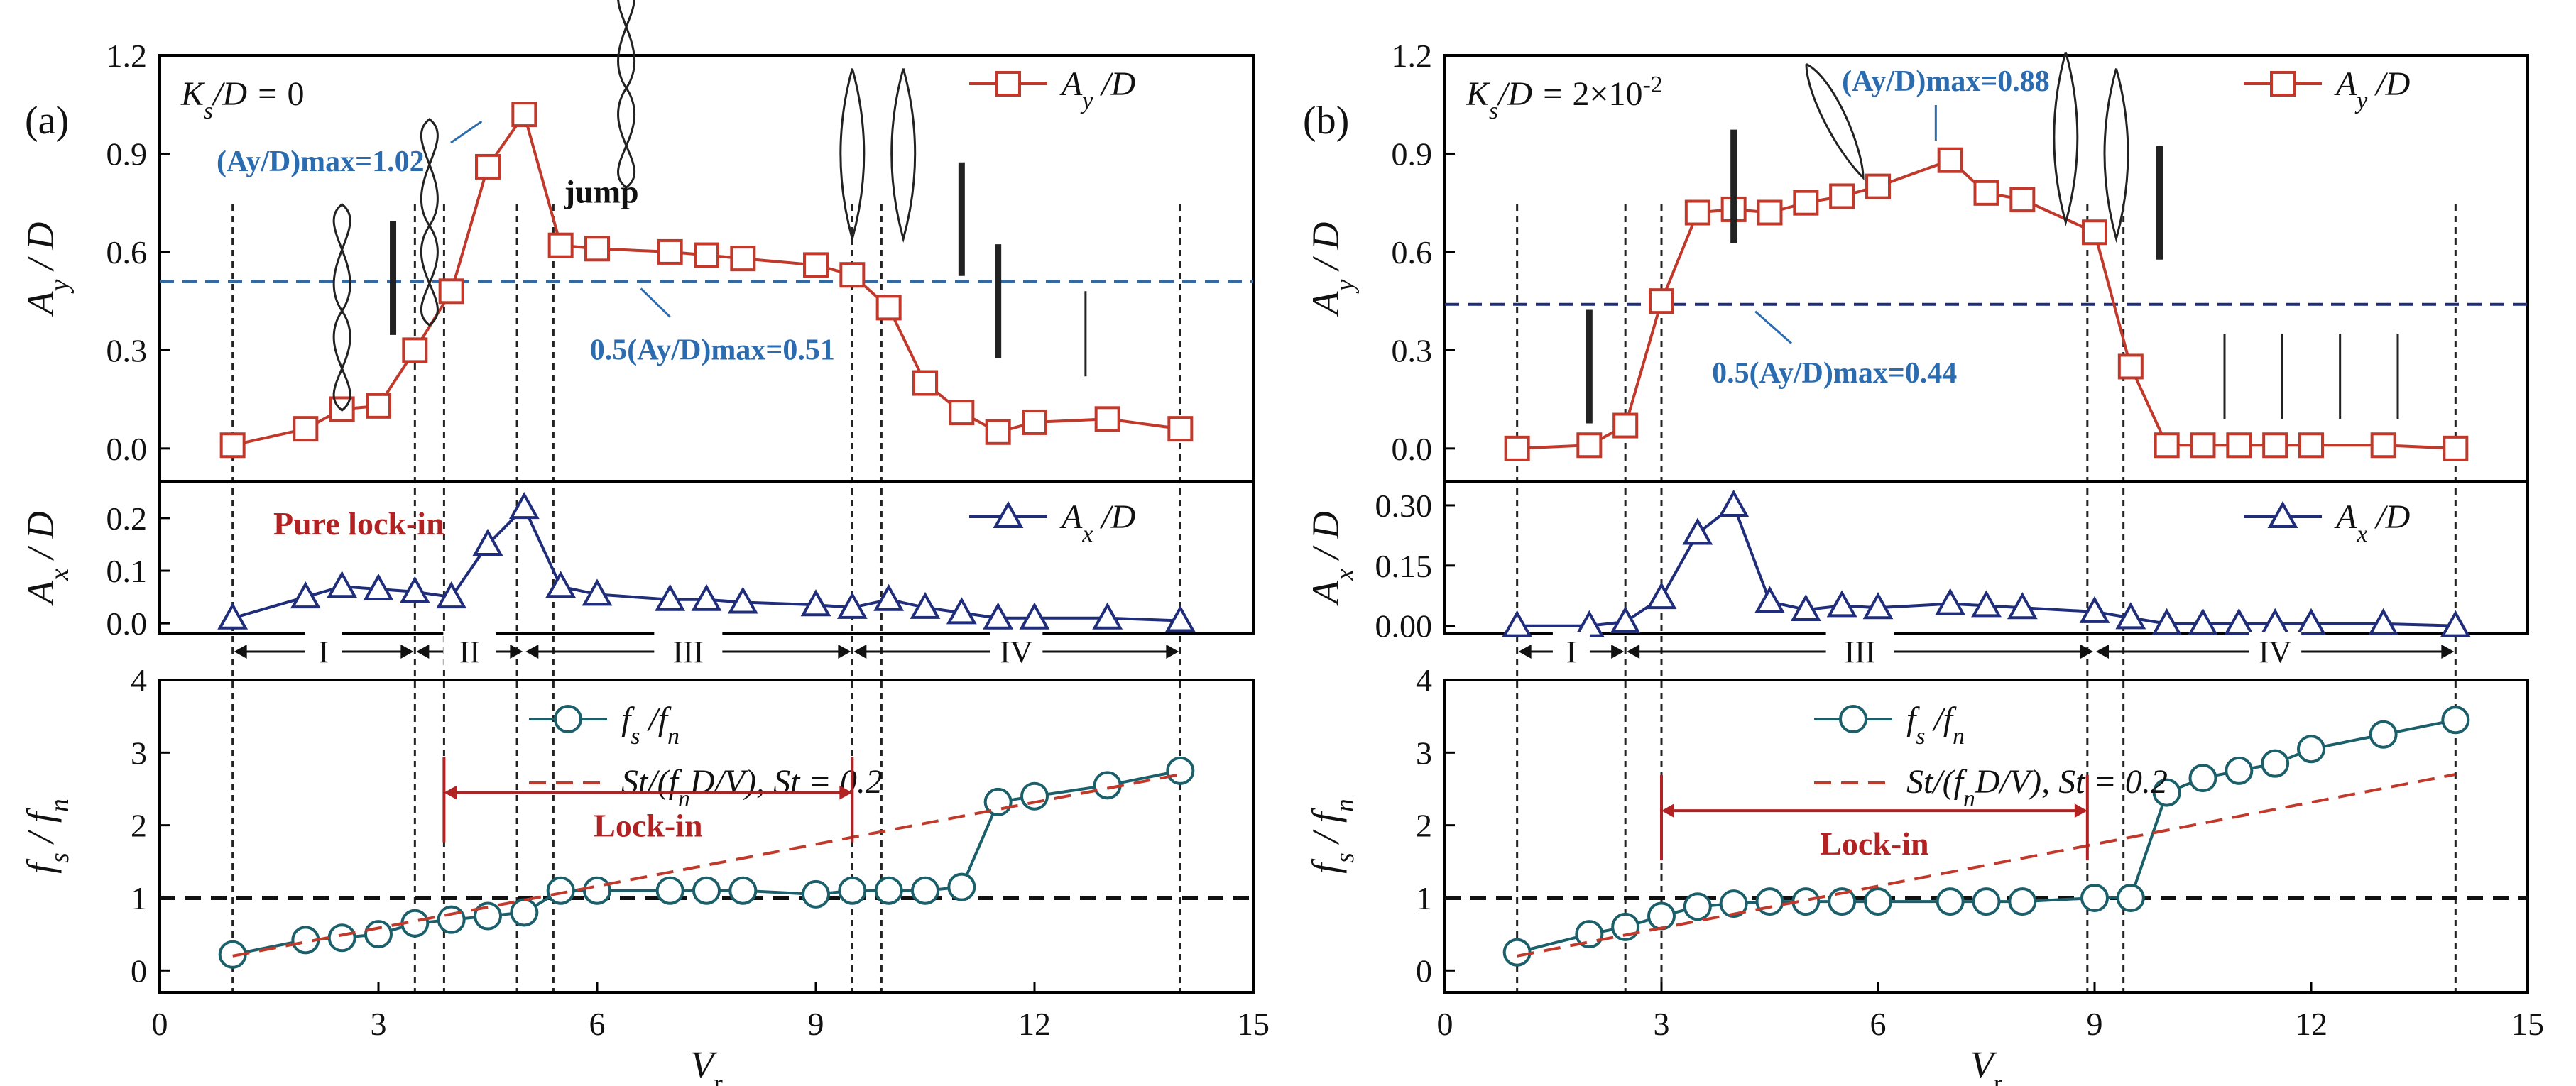  I want to click on strouhal-line, so click(706, 866).